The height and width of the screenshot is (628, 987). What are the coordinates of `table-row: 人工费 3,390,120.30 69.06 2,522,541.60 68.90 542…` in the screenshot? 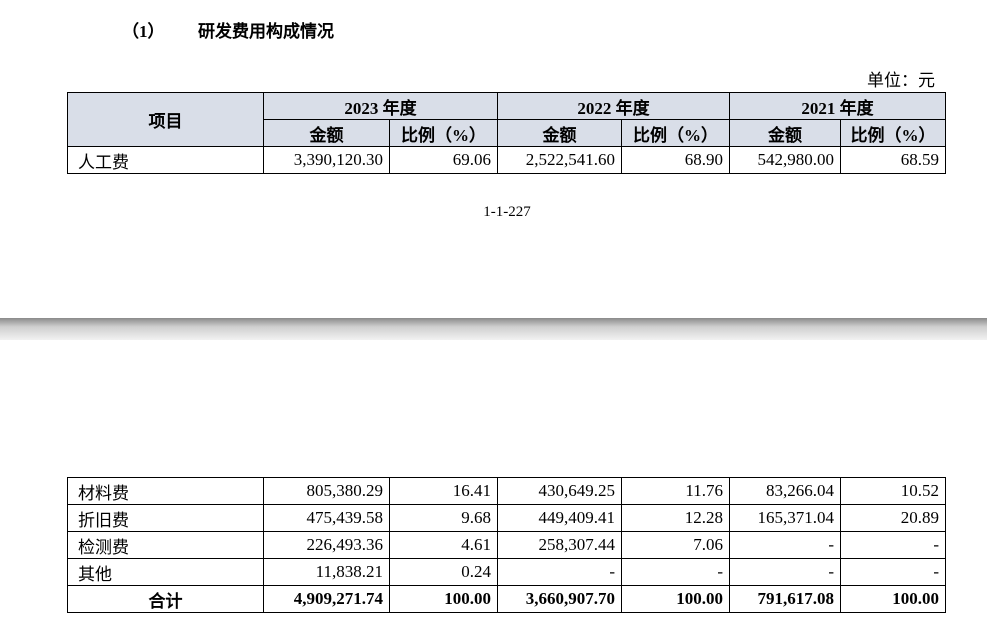 It's located at (506, 160).